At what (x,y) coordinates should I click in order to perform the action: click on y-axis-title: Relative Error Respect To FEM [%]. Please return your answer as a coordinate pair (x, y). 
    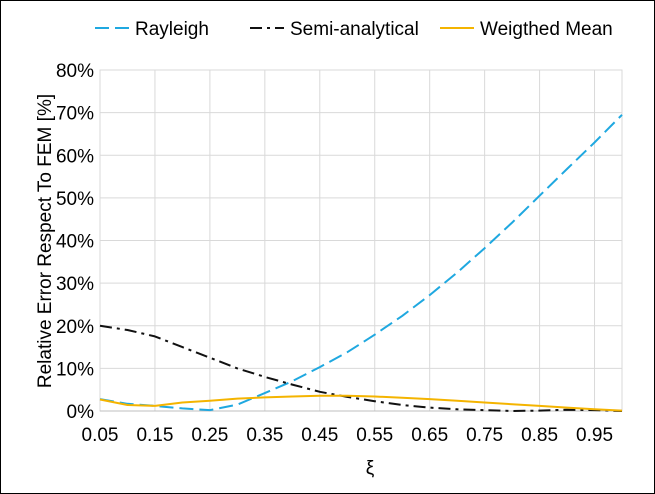
    Looking at the image, I should click on (45, 241).